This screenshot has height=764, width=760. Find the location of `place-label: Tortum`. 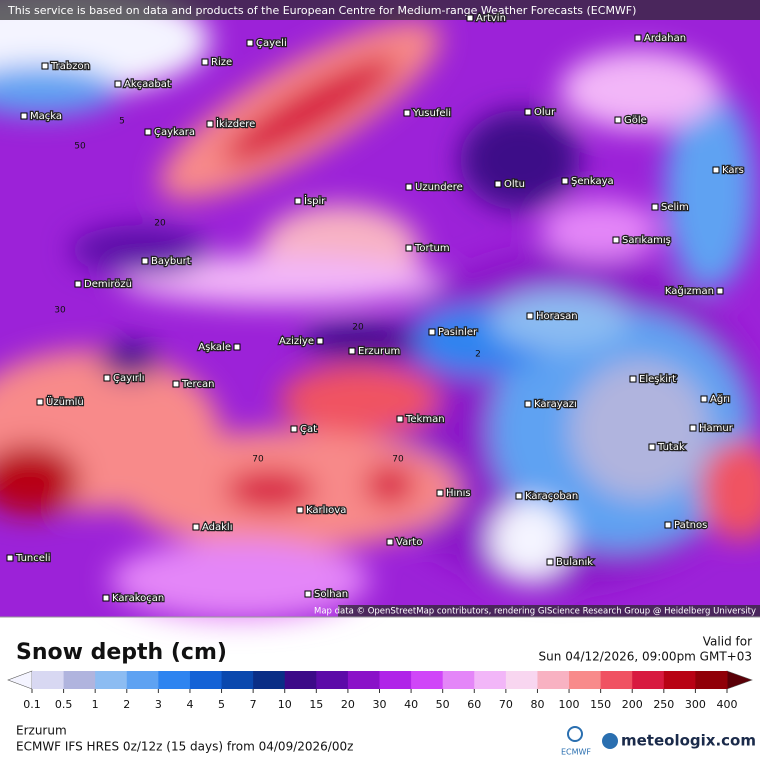

place-label: Tortum is located at coordinates (432, 248).